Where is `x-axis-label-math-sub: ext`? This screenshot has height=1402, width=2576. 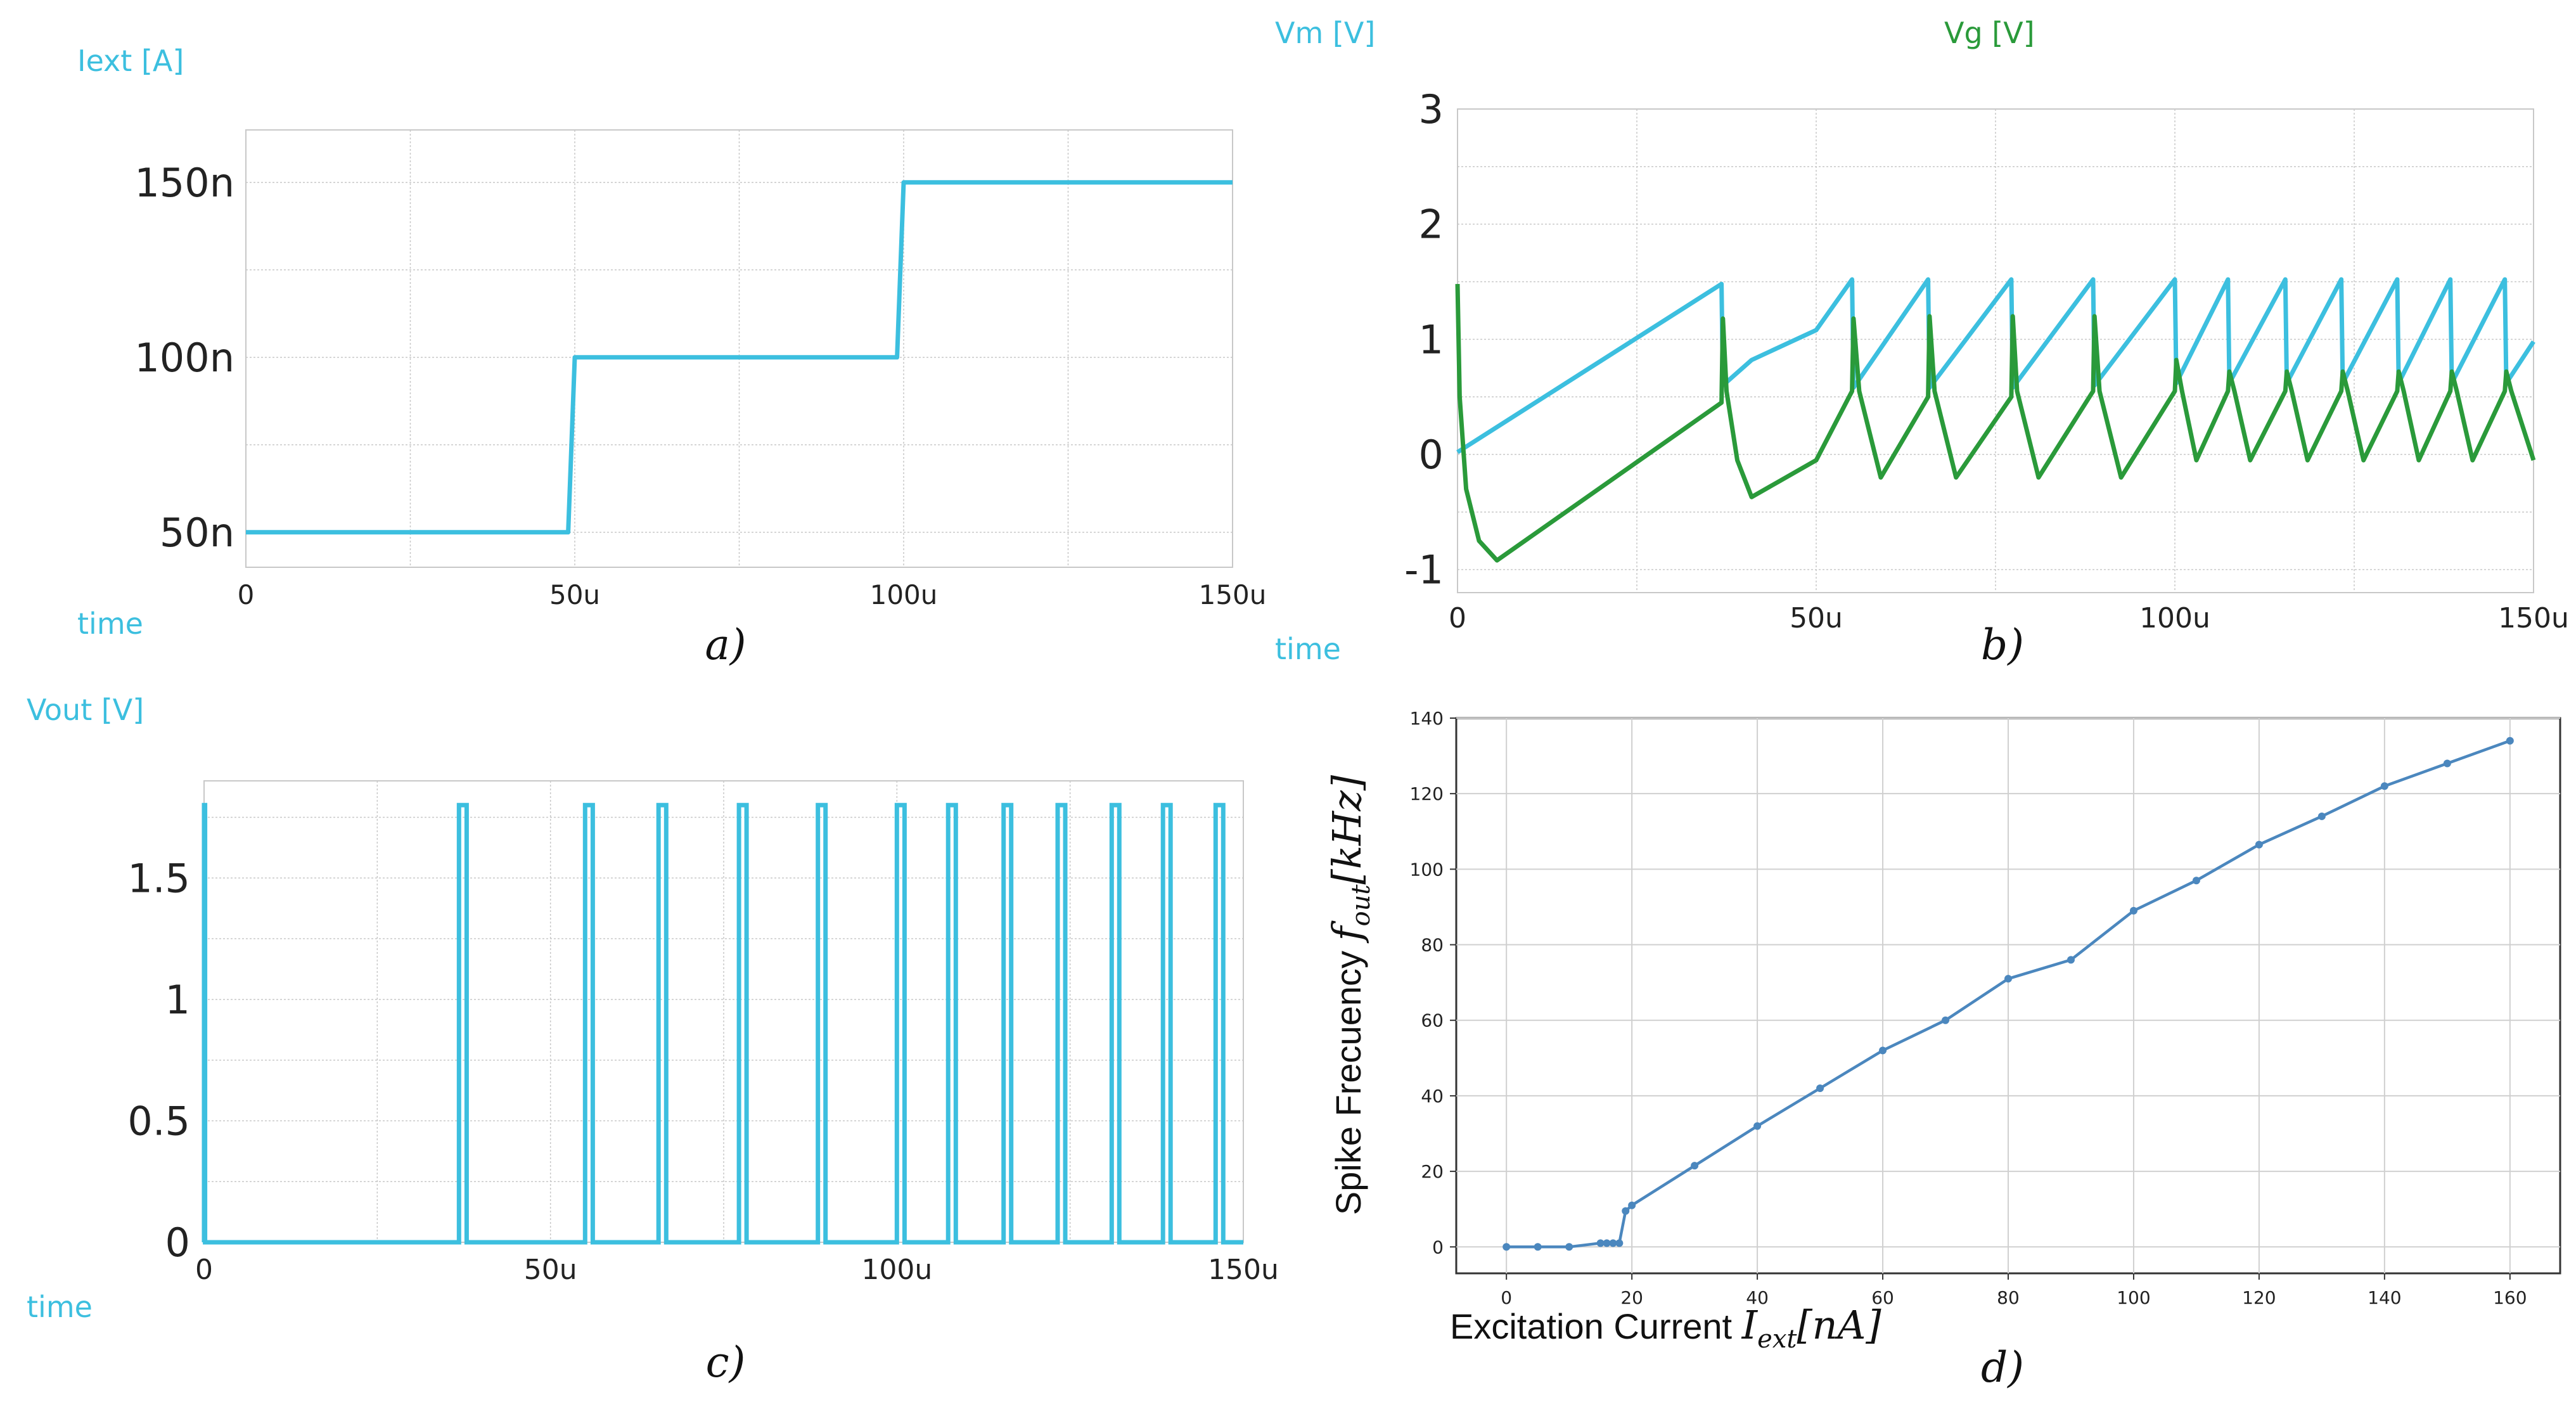
x-axis-label-math-sub: ext is located at coordinates (1777, 1339).